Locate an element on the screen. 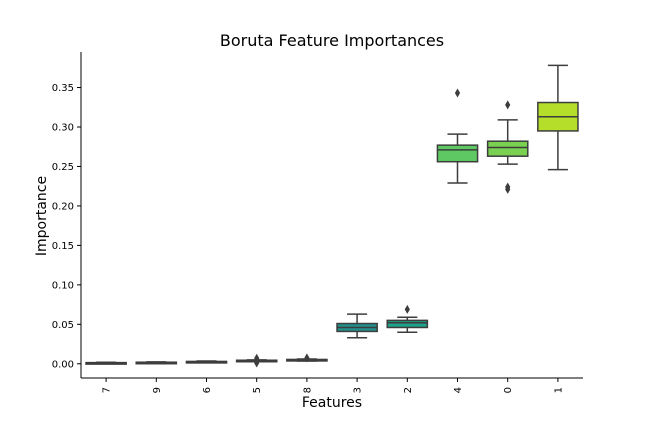  x-tick-label: 3 is located at coordinates (358, 390).